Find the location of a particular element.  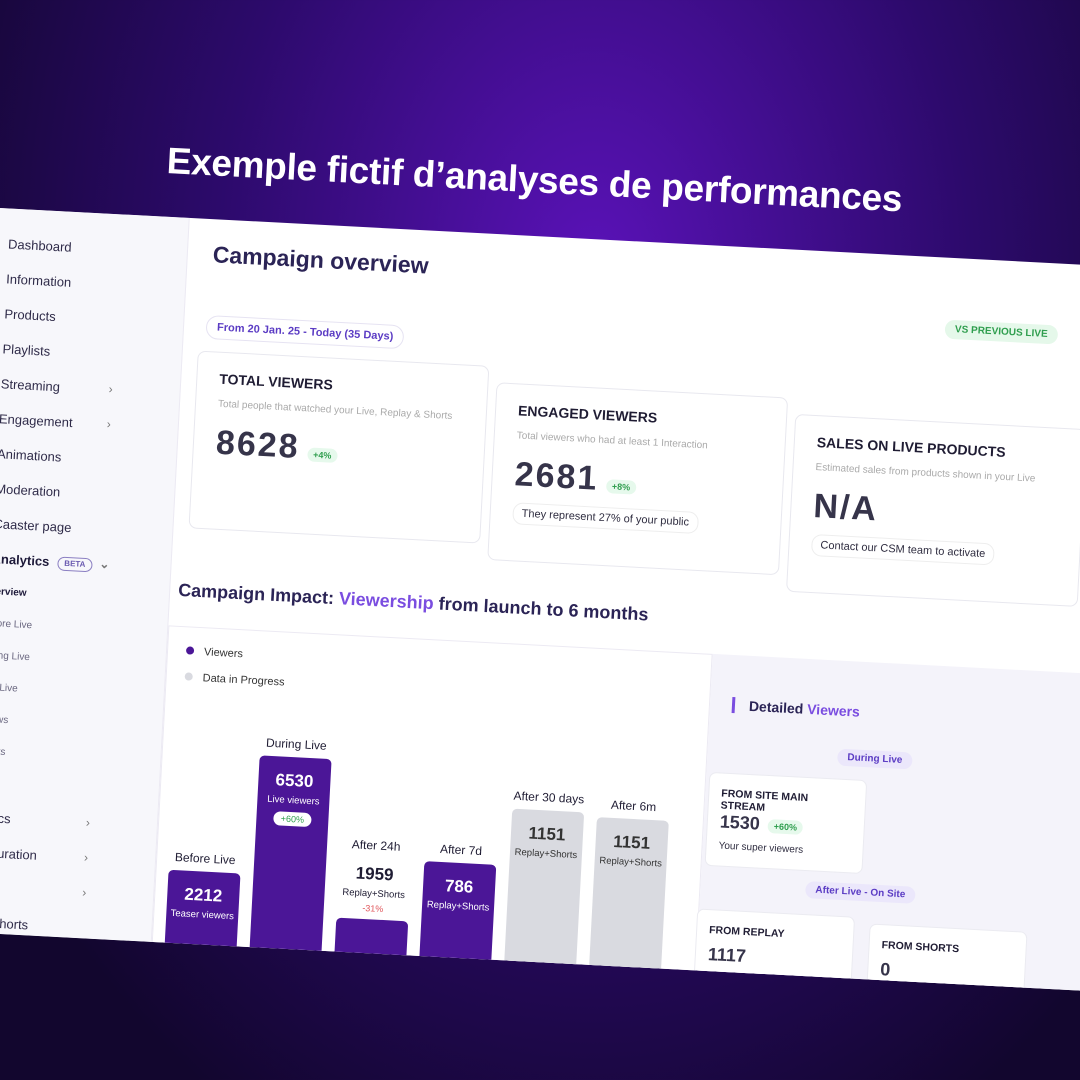

nav-label: ed Shorts is located at coordinates (14, 924).